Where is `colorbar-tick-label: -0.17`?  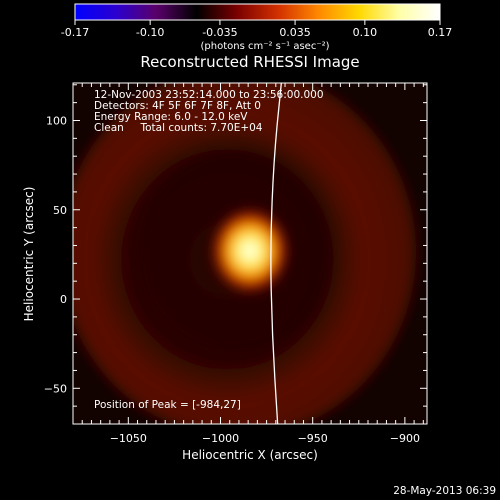
colorbar-tick-label: -0.17 is located at coordinates (75, 32).